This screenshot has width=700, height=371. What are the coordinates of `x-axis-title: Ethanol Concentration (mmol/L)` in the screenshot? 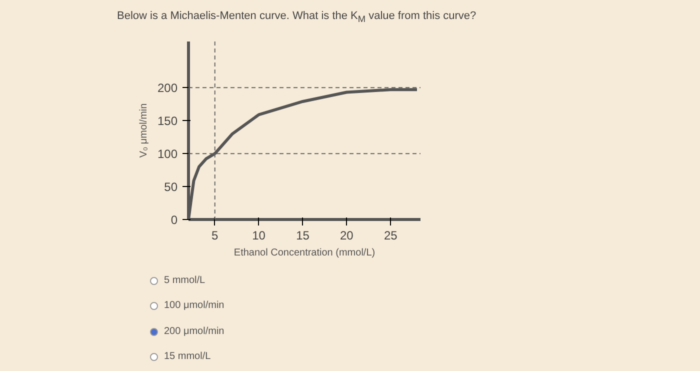 It's located at (305, 253).